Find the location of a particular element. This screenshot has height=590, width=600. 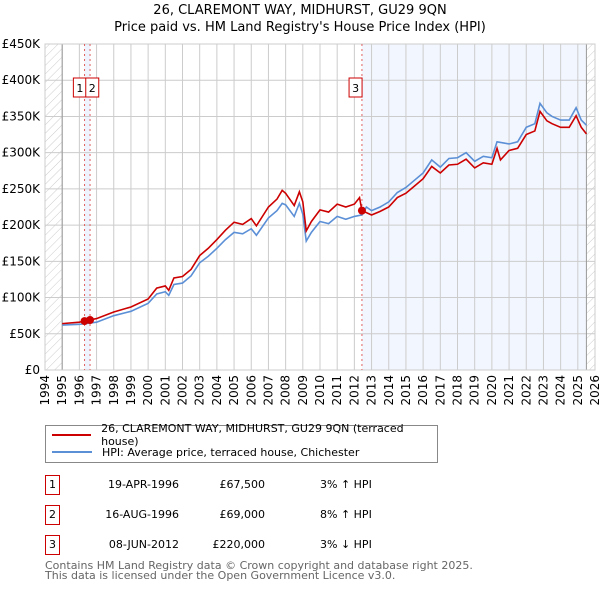

transaction-number-badge: 1 is located at coordinates (52, 485).